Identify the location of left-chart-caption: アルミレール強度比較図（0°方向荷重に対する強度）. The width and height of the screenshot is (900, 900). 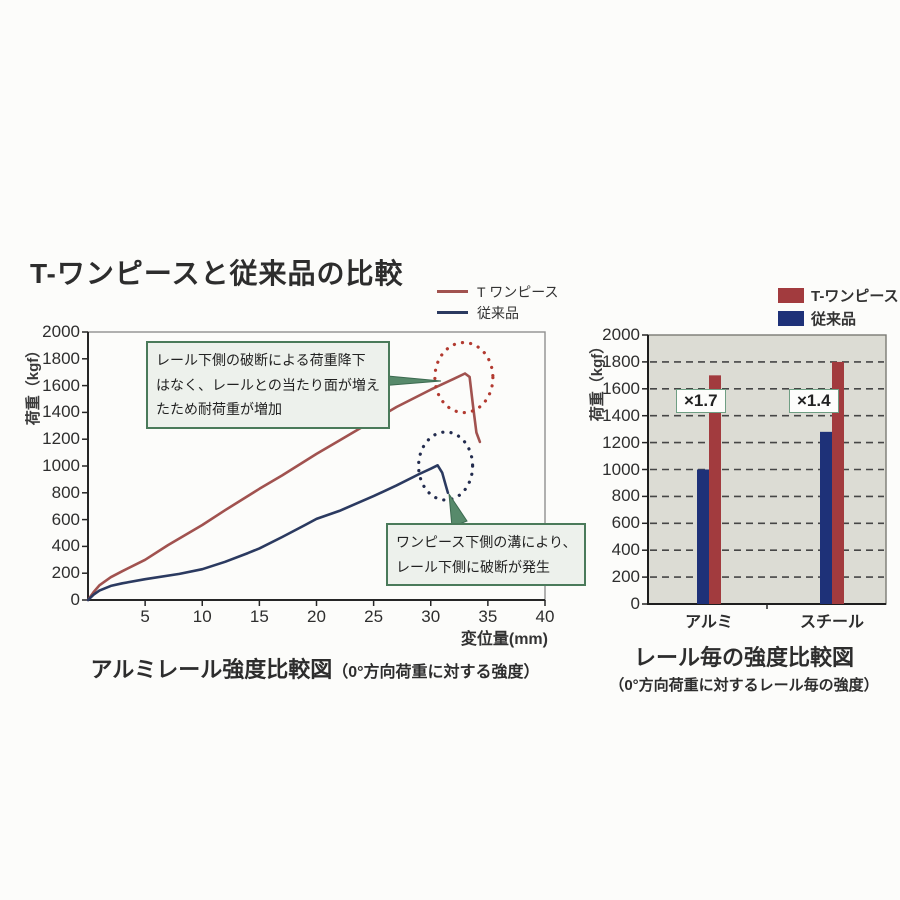
(315, 668).